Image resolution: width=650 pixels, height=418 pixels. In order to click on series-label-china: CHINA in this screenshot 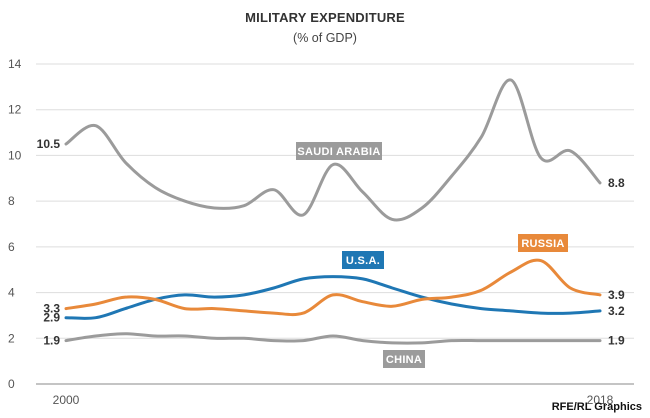, I will do `click(404, 360)`.